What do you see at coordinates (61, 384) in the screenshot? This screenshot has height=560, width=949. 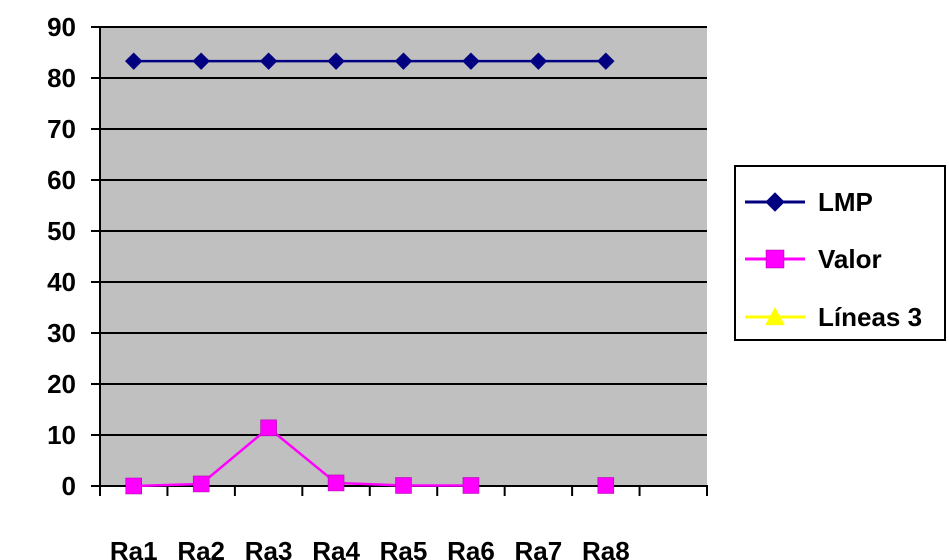 I see `y-tick-label: 20` at bounding box center [61, 384].